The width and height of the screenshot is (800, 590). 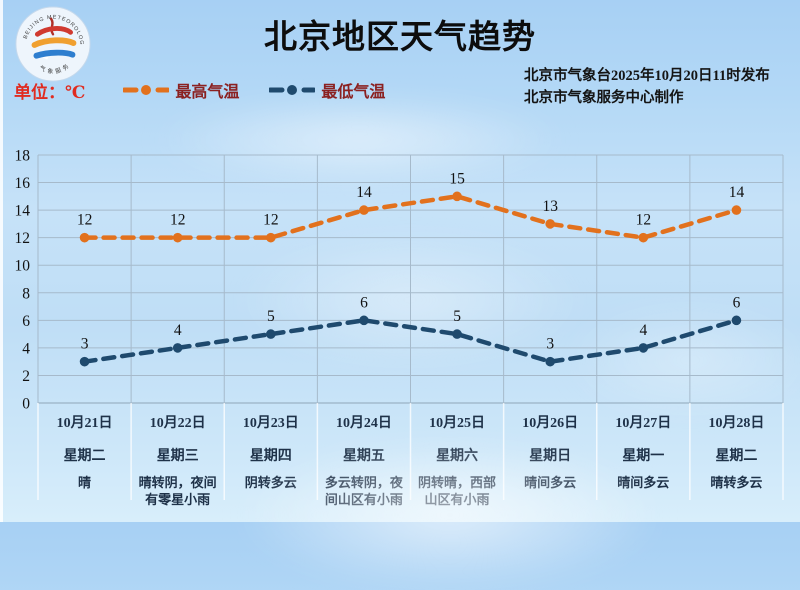 What do you see at coordinates (659, 88) in the screenshot?
I see `publish-info: 北京市气象台2025年10月20日11时发布 北京市气象服务中心制作` at bounding box center [659, 88].